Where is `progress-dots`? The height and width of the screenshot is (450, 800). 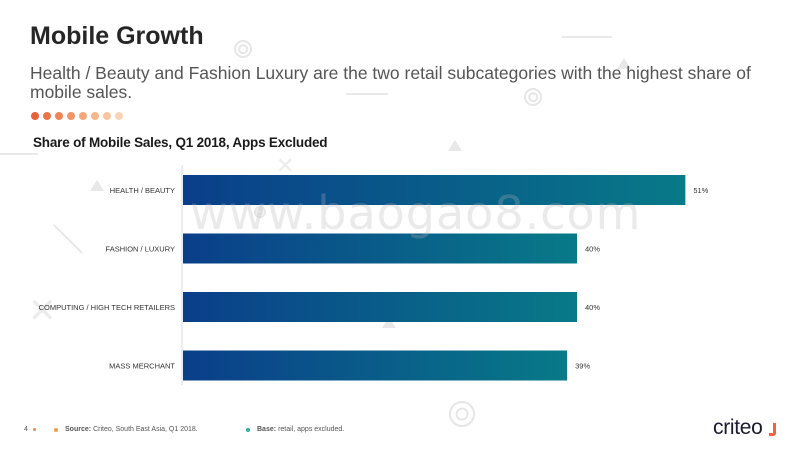 progress-dots is located at coordinates (77, 116).